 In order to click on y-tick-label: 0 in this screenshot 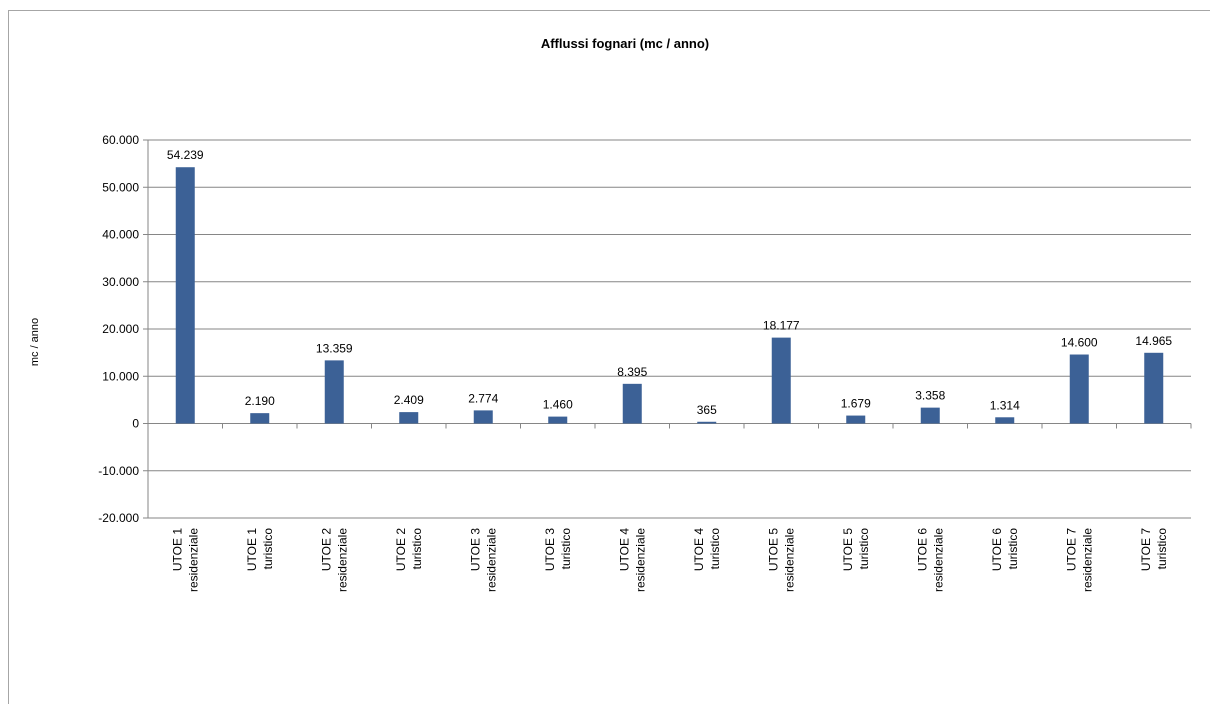, I will do `click(135, 424)`.